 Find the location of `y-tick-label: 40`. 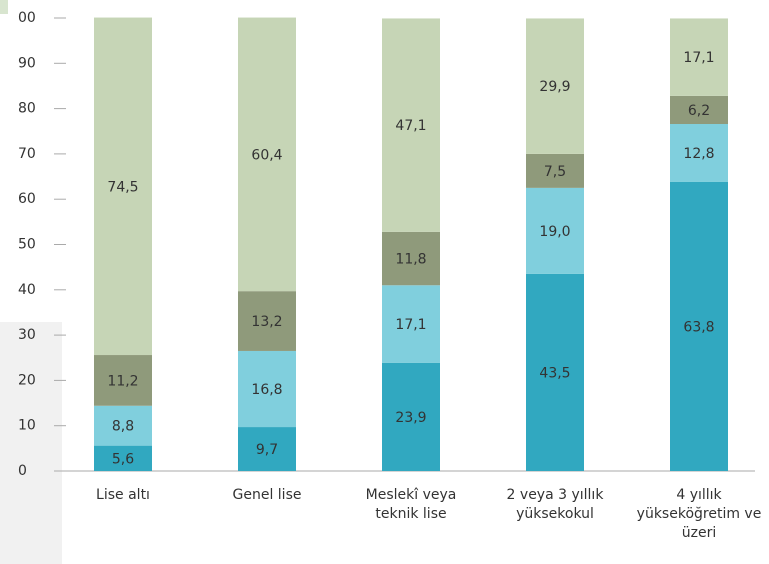

y-tick-label: 40 is located at coordinates (27, 290).